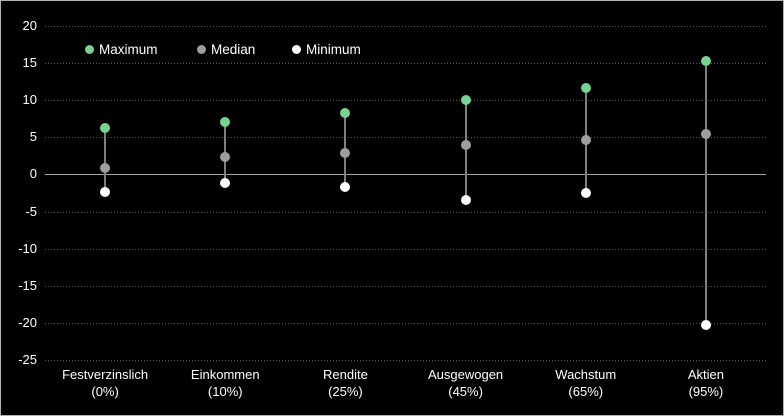  What do you see at coordinates (105, 391) in the screenshot?
I see `category-allocation-percent: (0%)` at bounding box center [105, 391].